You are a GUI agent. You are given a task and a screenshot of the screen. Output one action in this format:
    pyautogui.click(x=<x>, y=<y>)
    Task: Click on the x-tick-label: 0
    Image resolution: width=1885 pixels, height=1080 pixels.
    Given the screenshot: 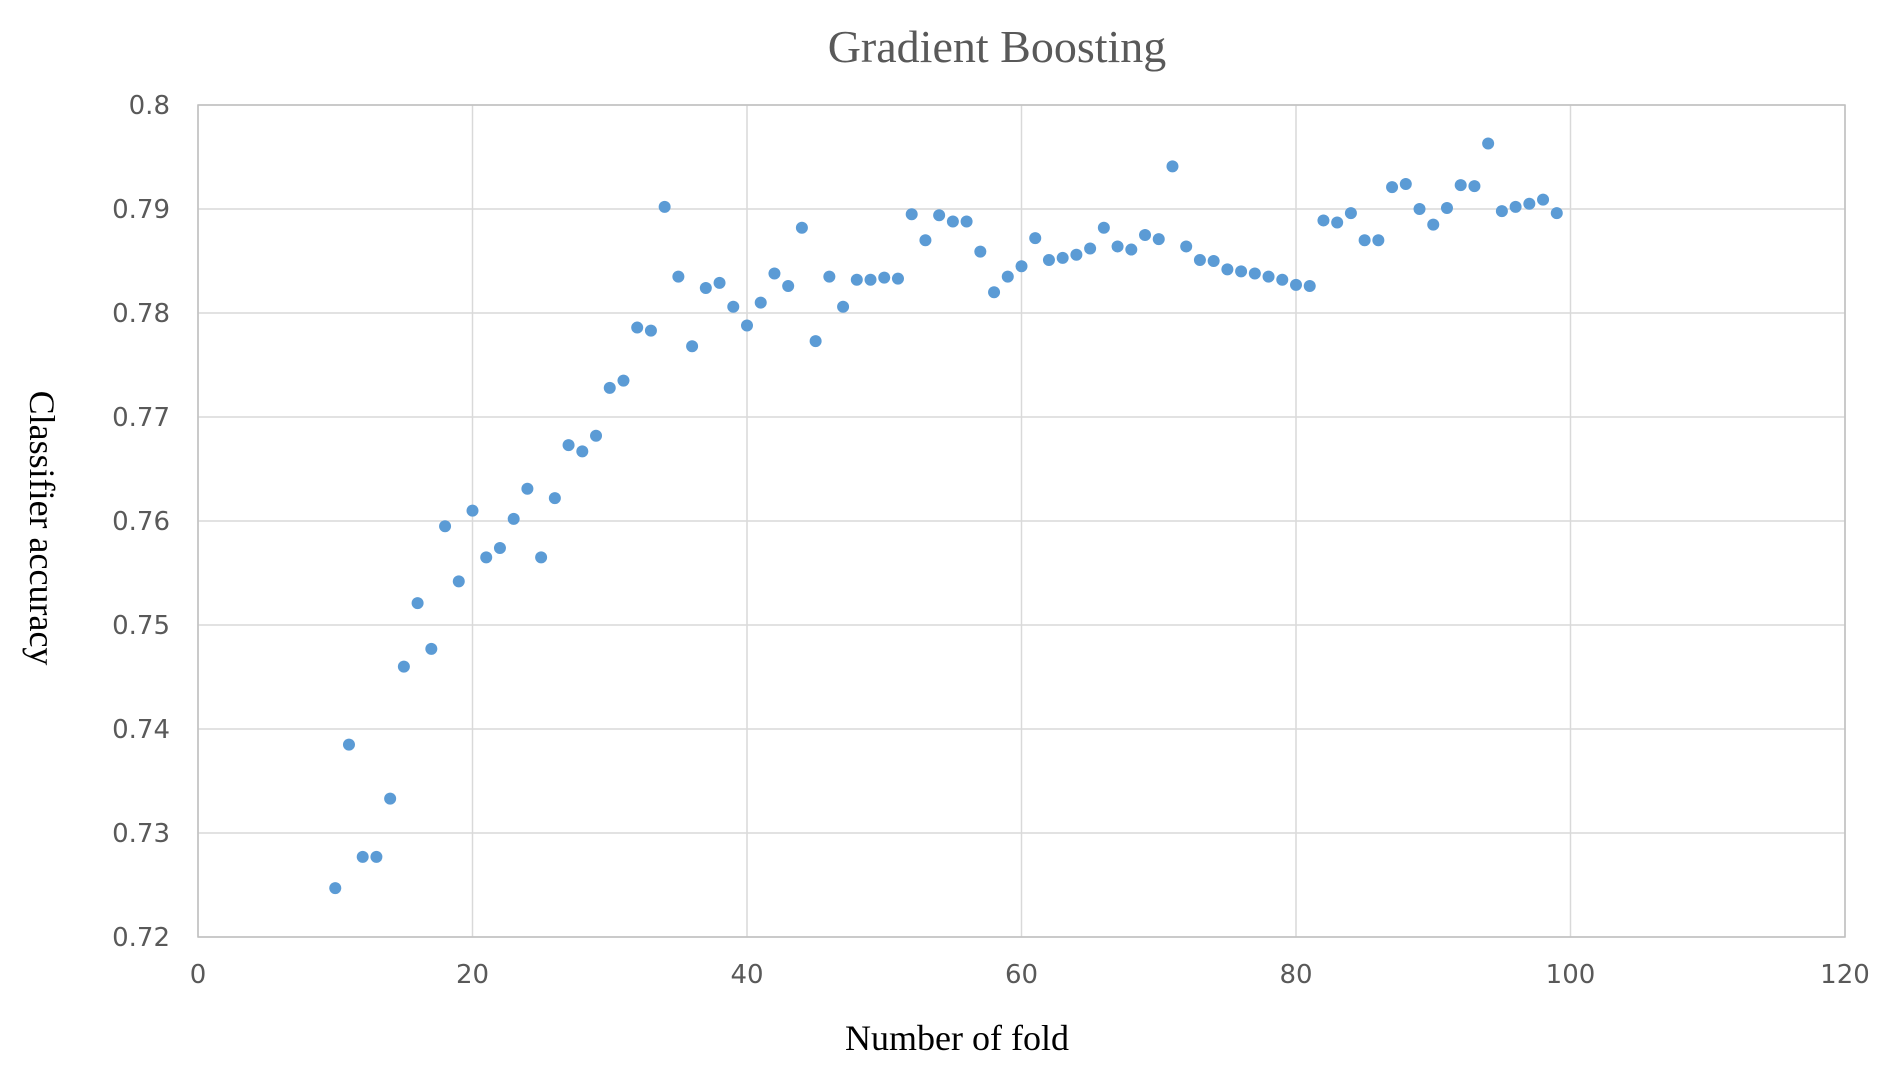 What is the action you would take?
    pyautogui.click(x=198, y=975)
    